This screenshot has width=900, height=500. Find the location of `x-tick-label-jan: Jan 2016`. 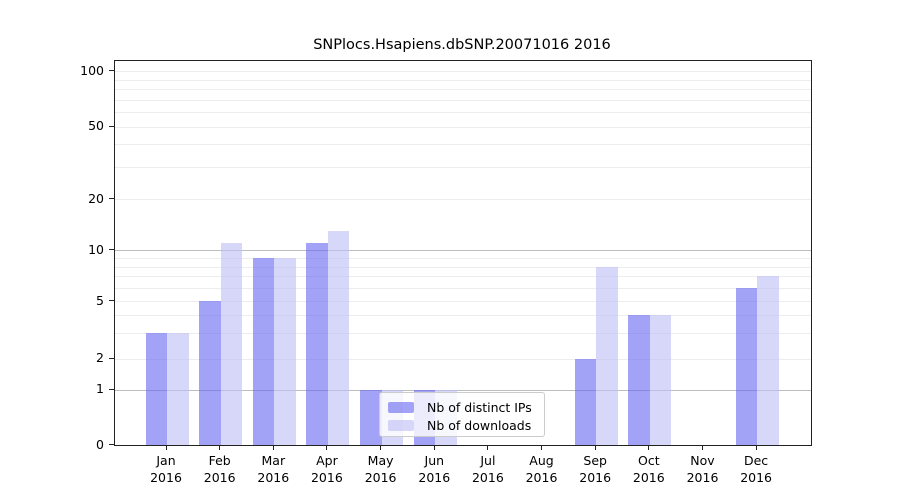

x-tick-label-jan: Jan 2016 is located at coordinates (166, 469).